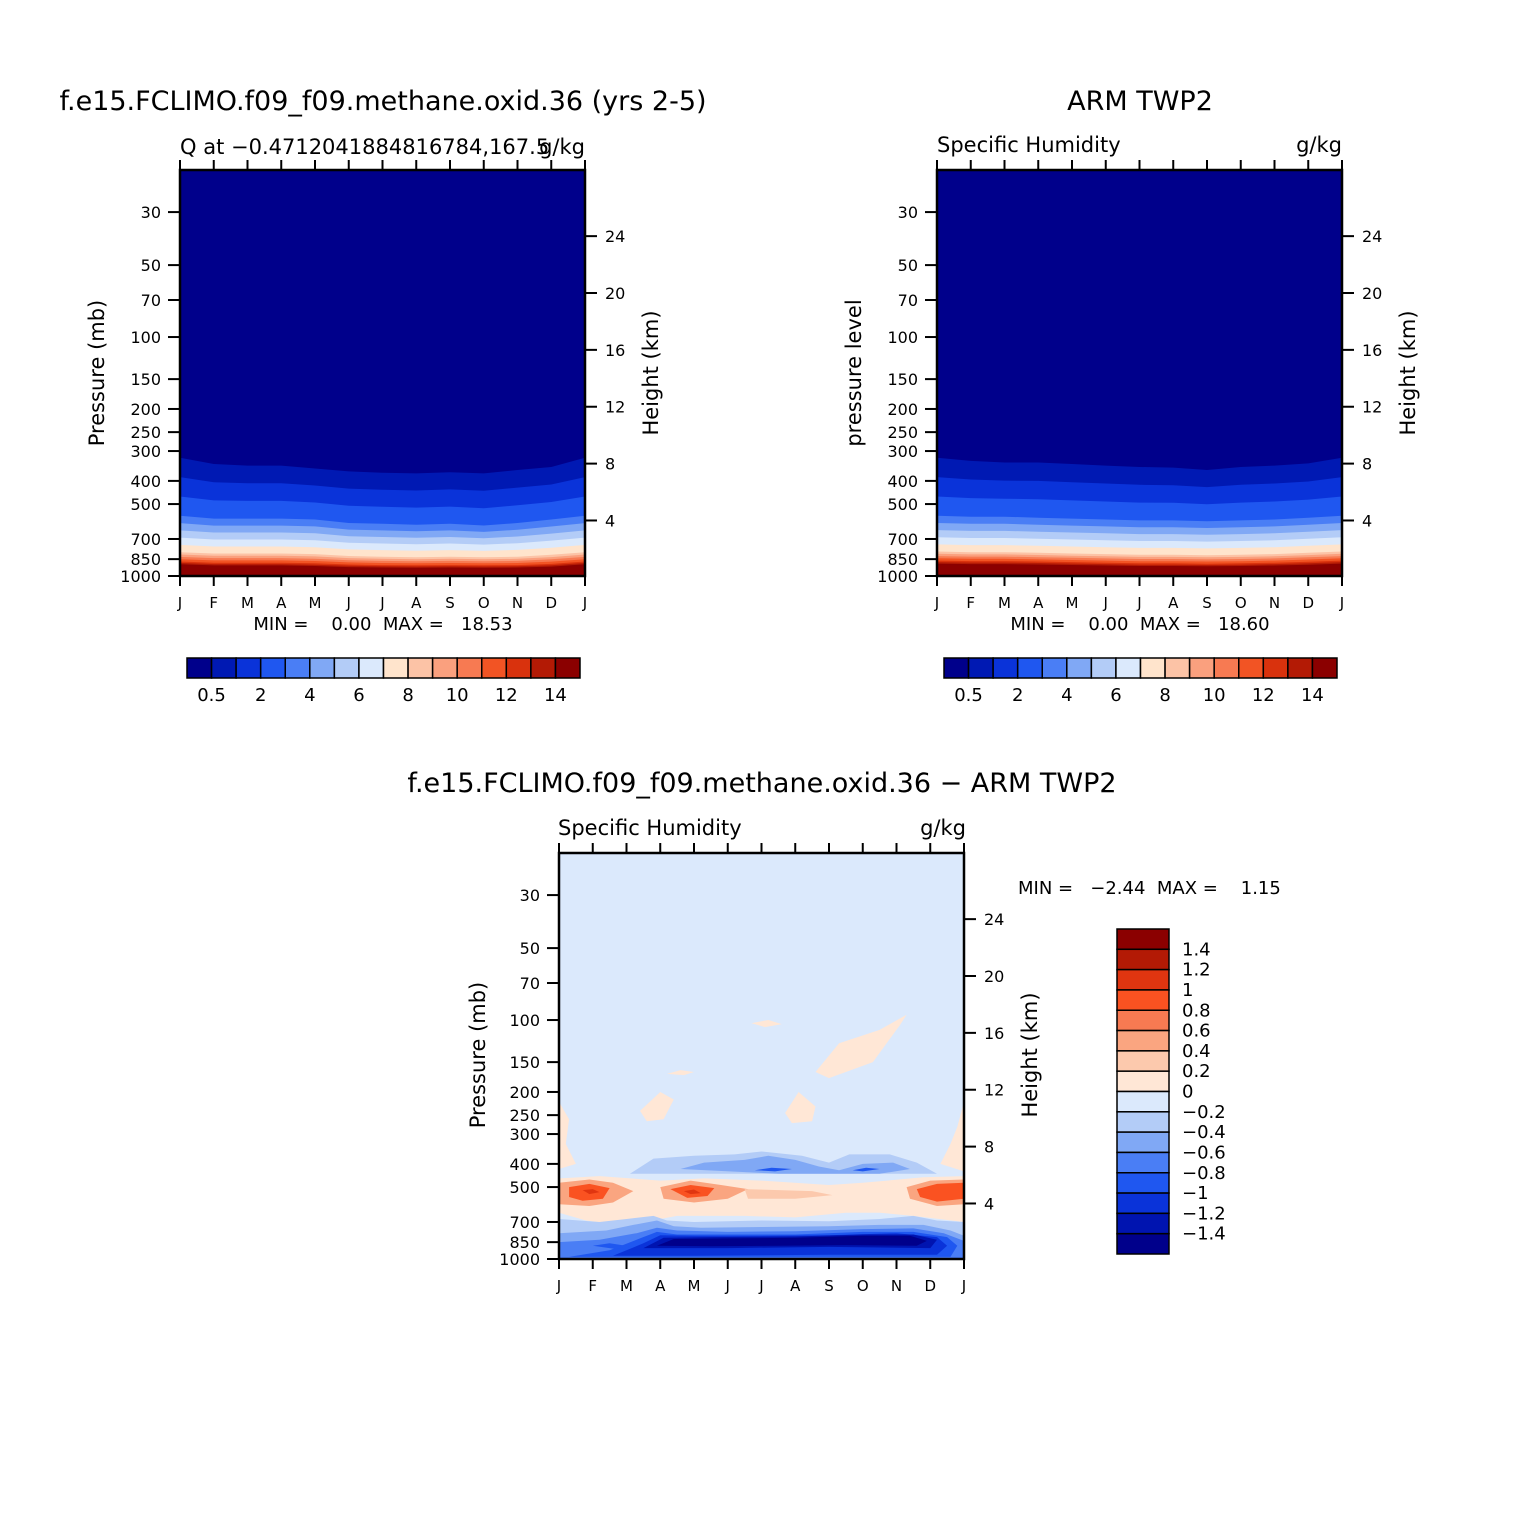 This screenshot has height=1524, width=1524. Describe the element at coordinates (151, 212) in the screenshot. I see `panel-model-ytick-label-0: 30` at that location.